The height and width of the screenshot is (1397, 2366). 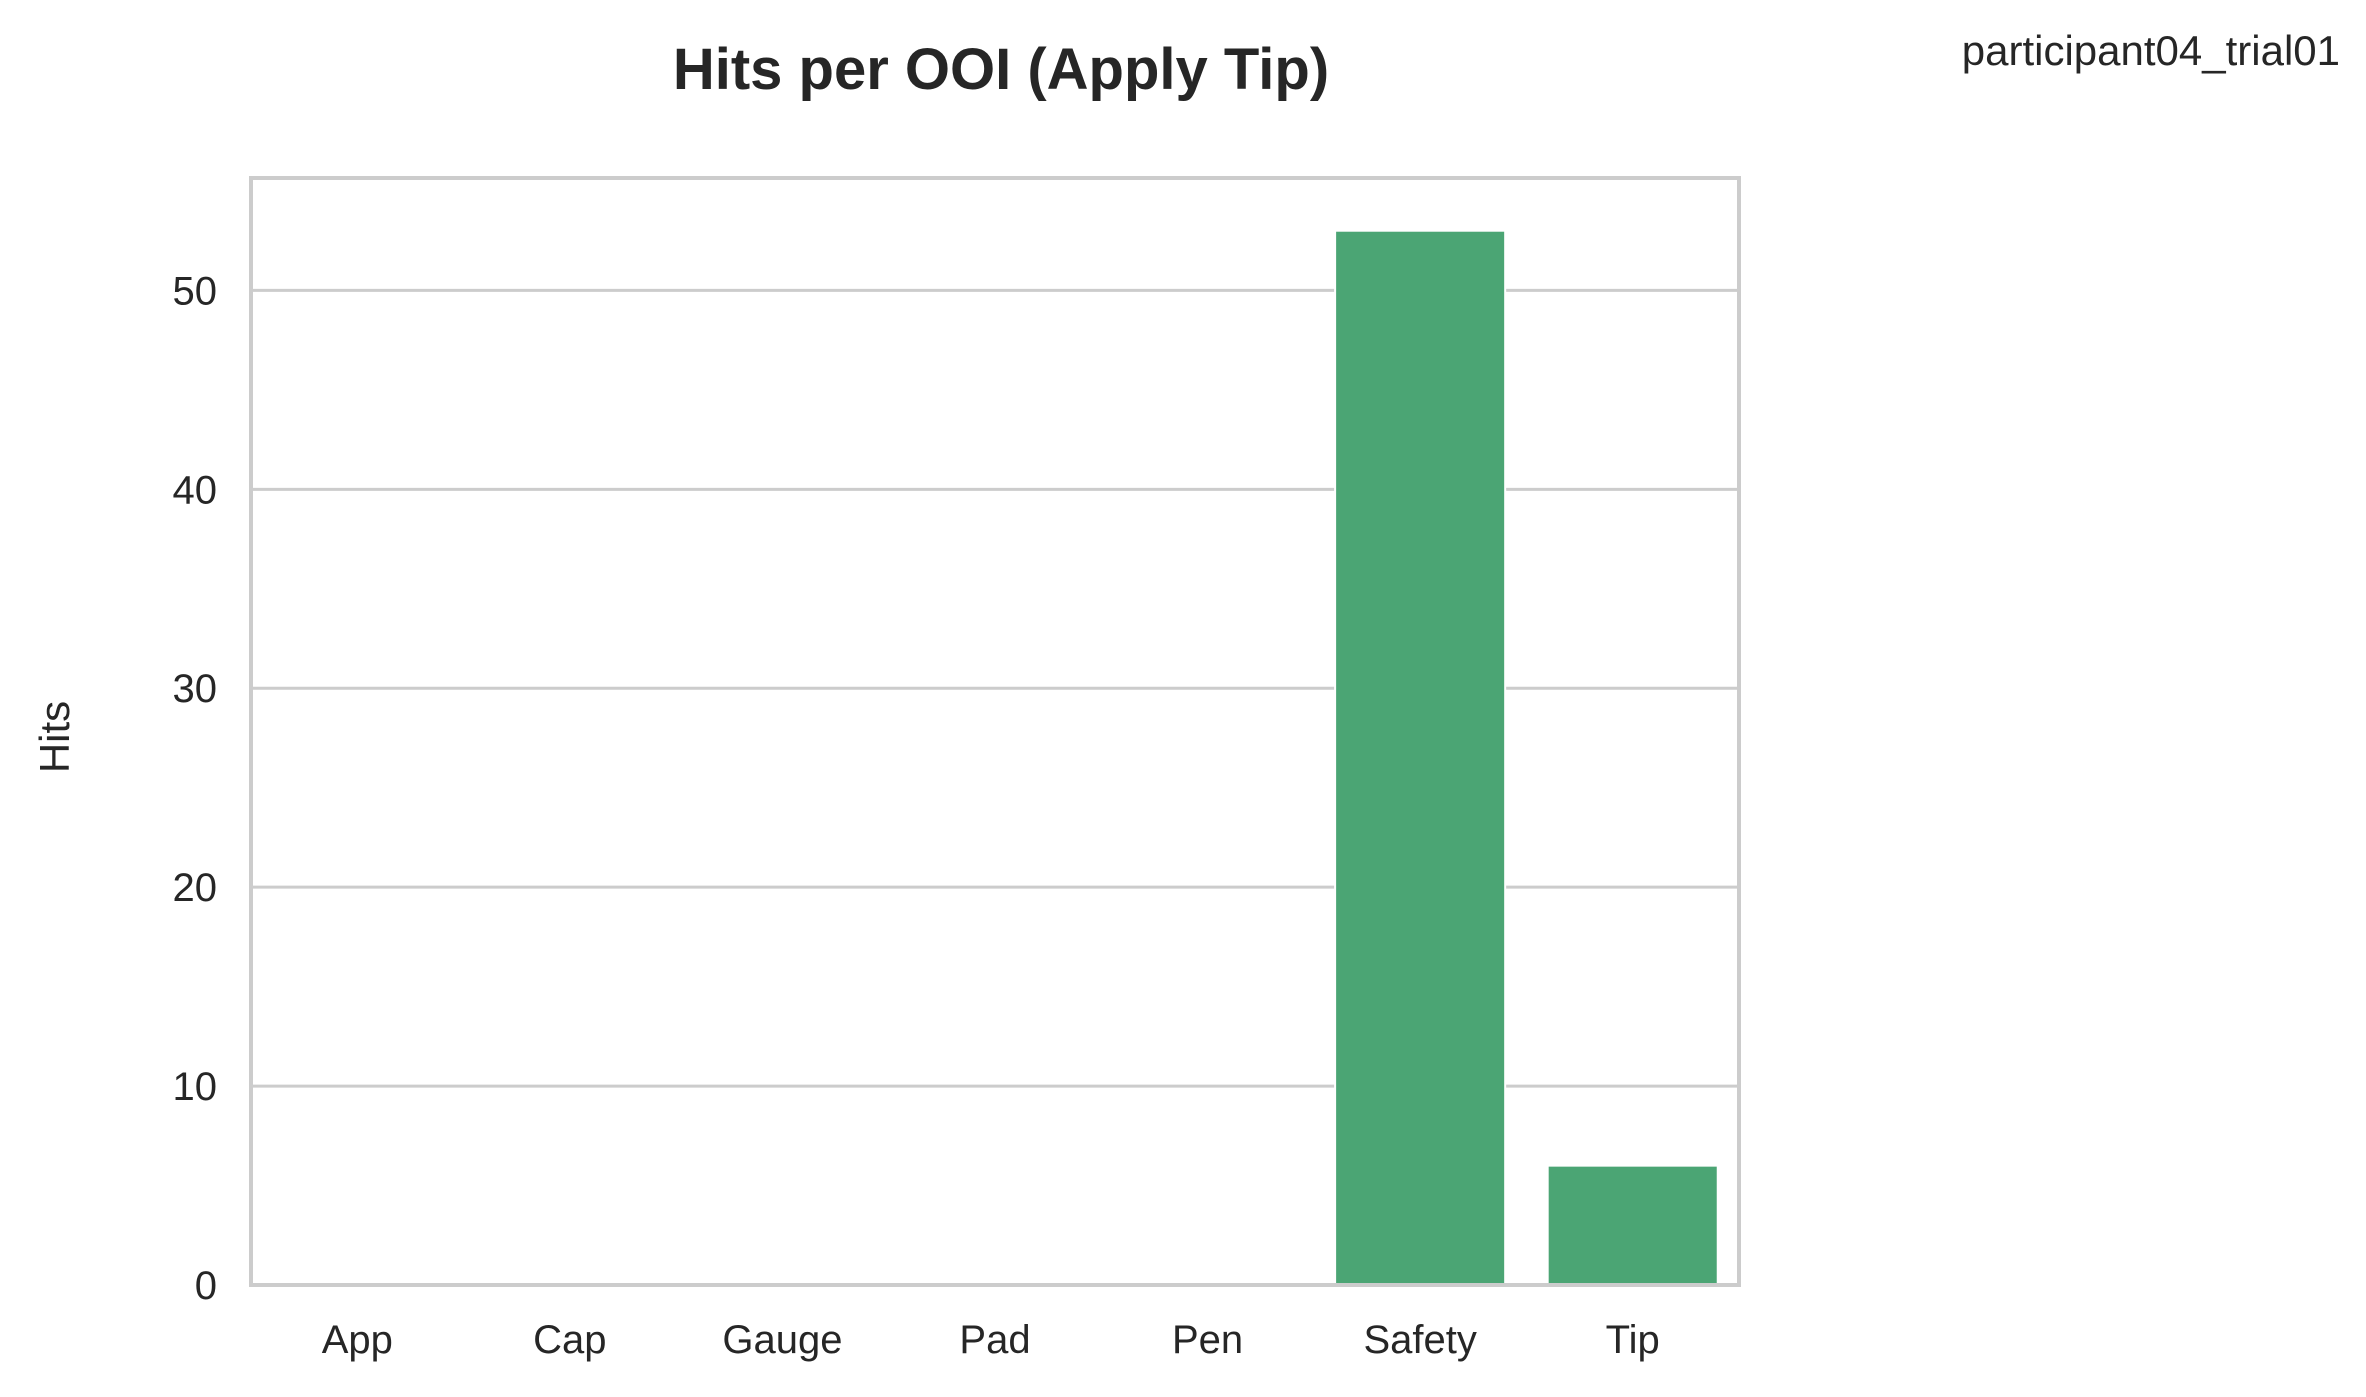 What do you see at coordinates (1001, 69) in the screenshot?
I see `chart-title: Hits per OOI (Apply Tip)` at bounding box center [1001, 69].